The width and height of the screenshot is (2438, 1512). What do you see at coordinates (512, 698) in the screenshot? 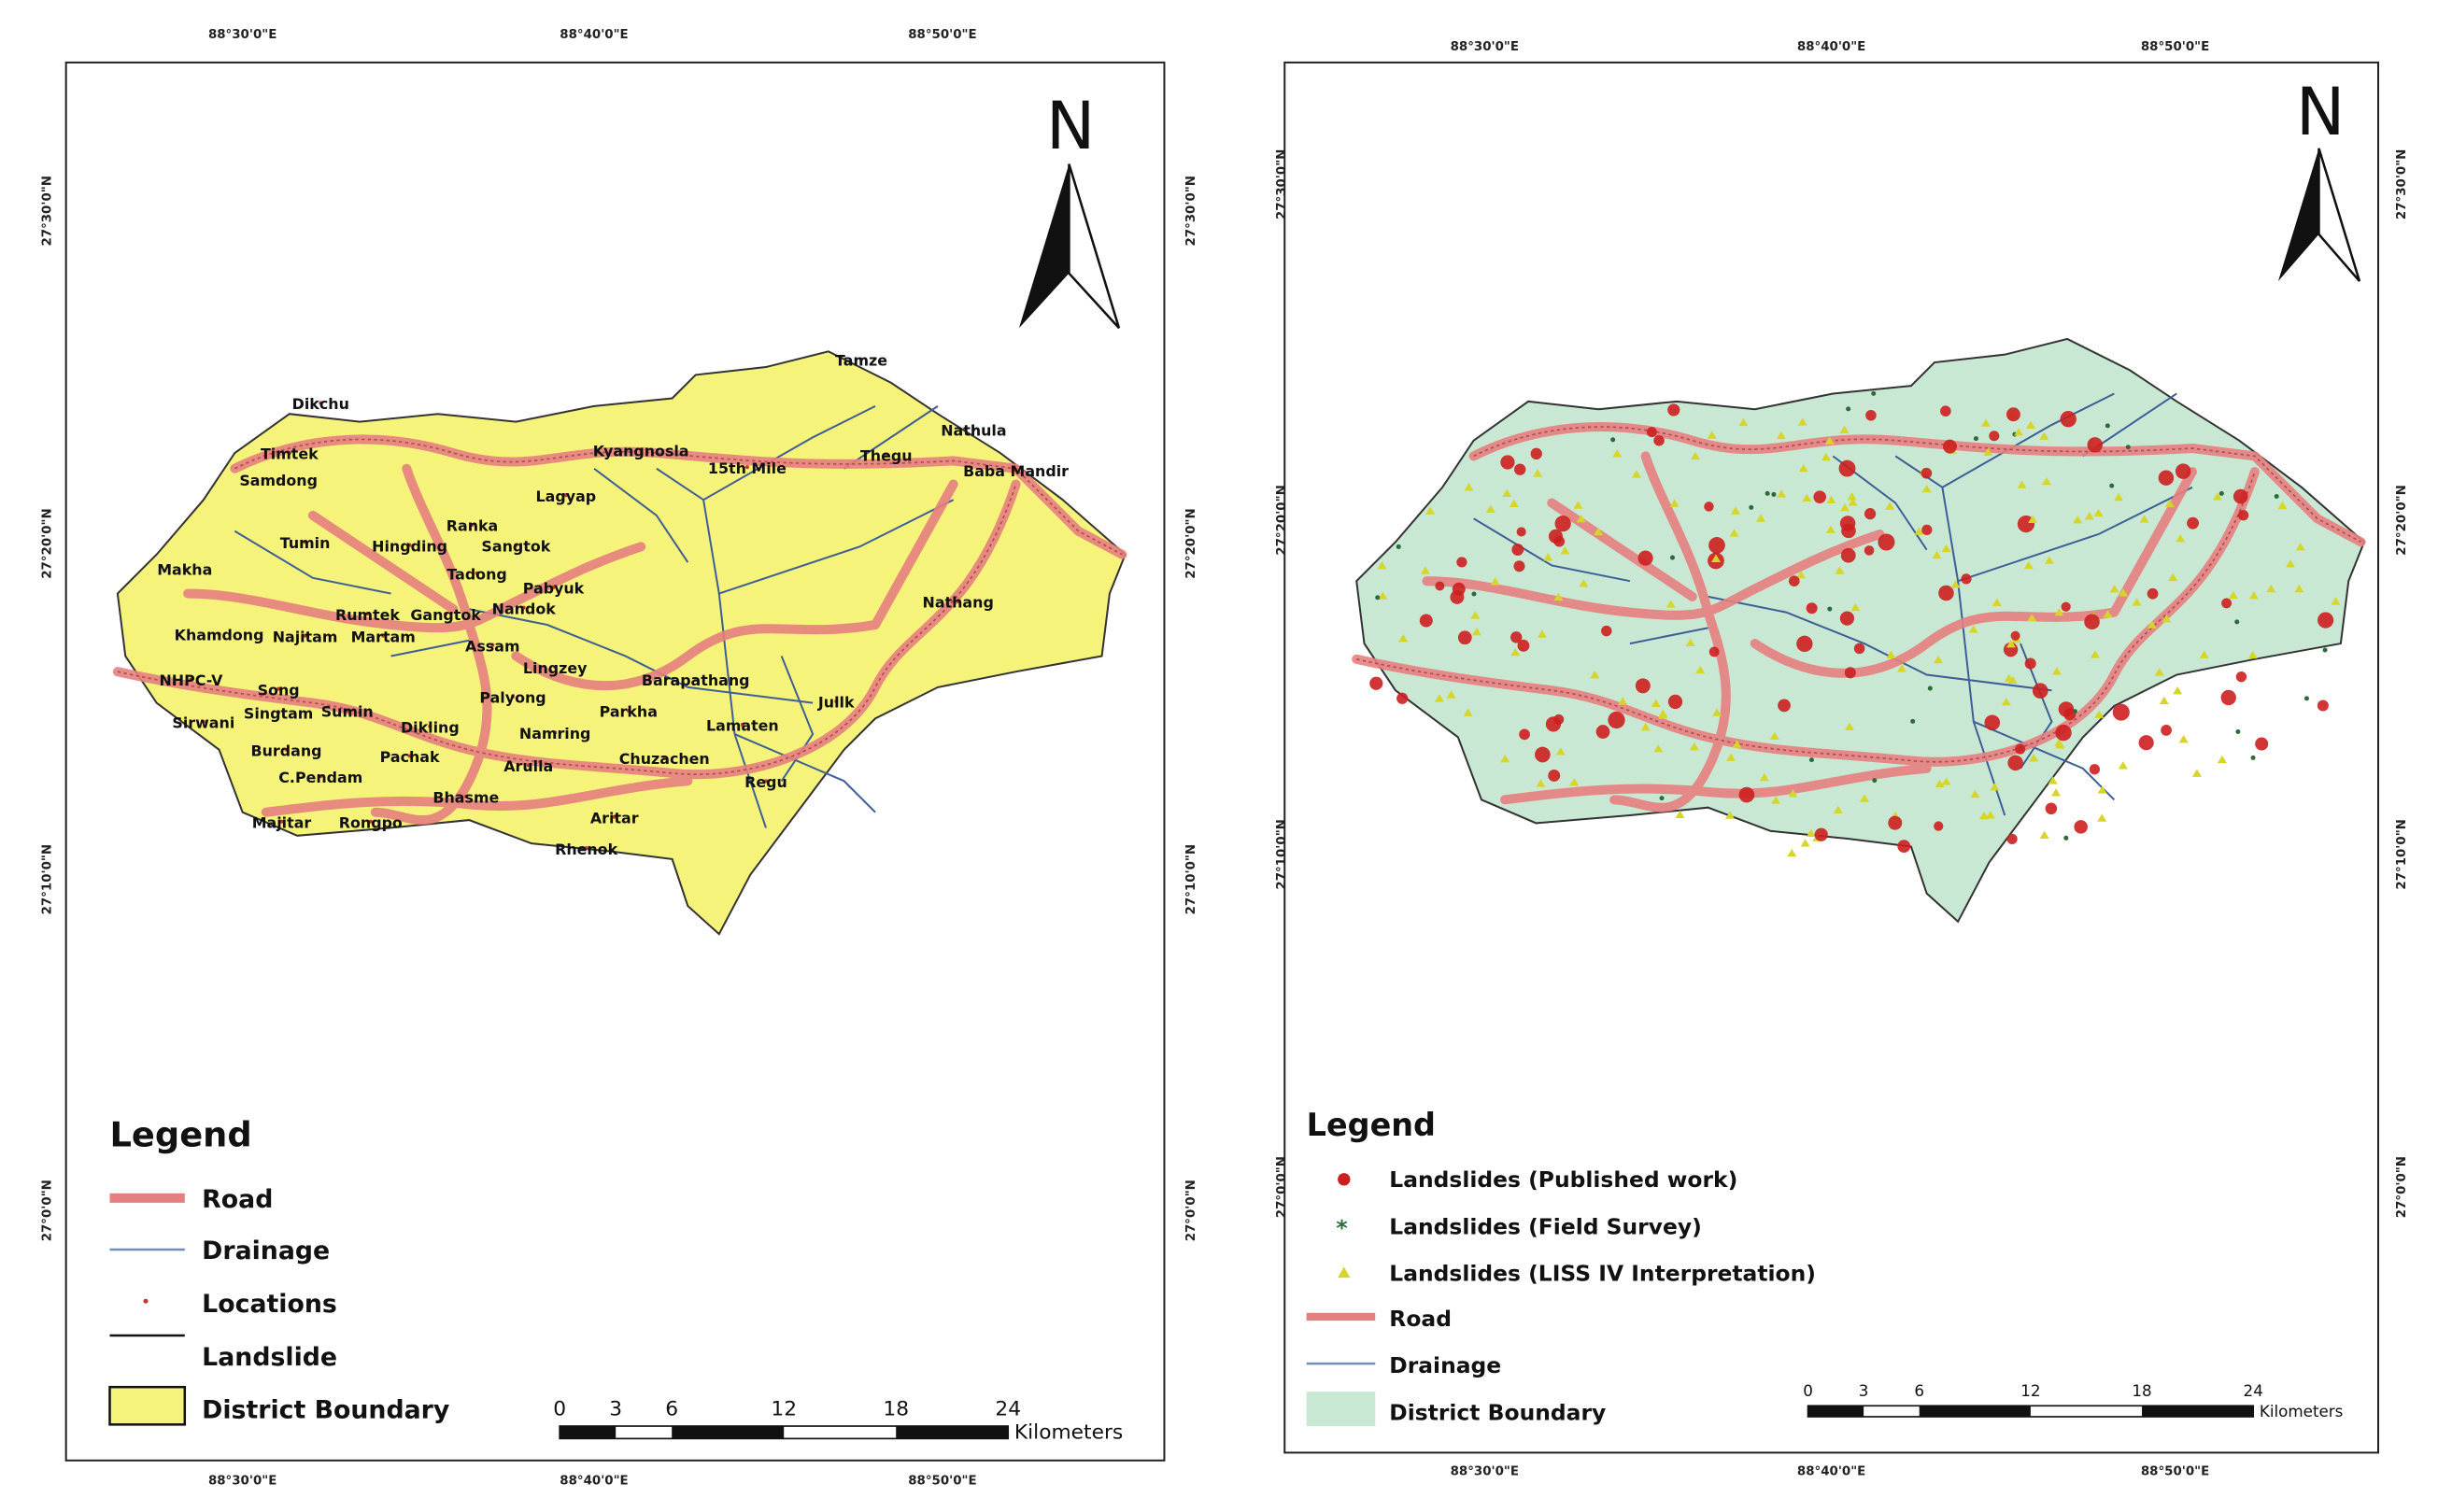
I see `place-label: Palyong` at bounding box center [512, 698].